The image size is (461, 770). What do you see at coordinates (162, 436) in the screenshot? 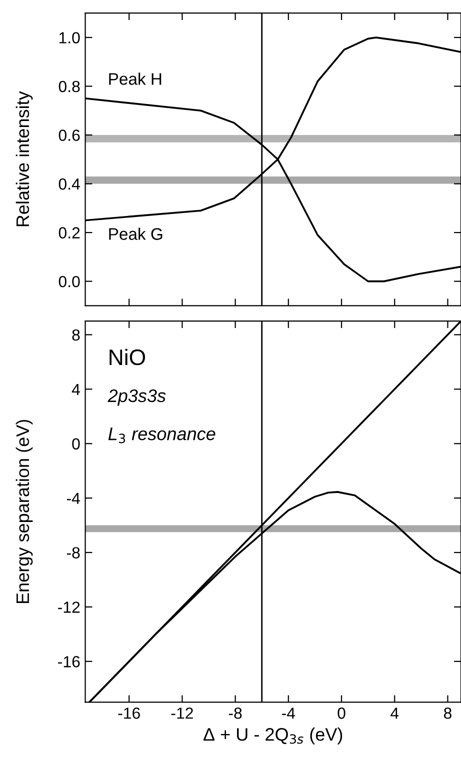
I see `annotation: L$_{3}$ resonance` at bounding box center [162, 436].